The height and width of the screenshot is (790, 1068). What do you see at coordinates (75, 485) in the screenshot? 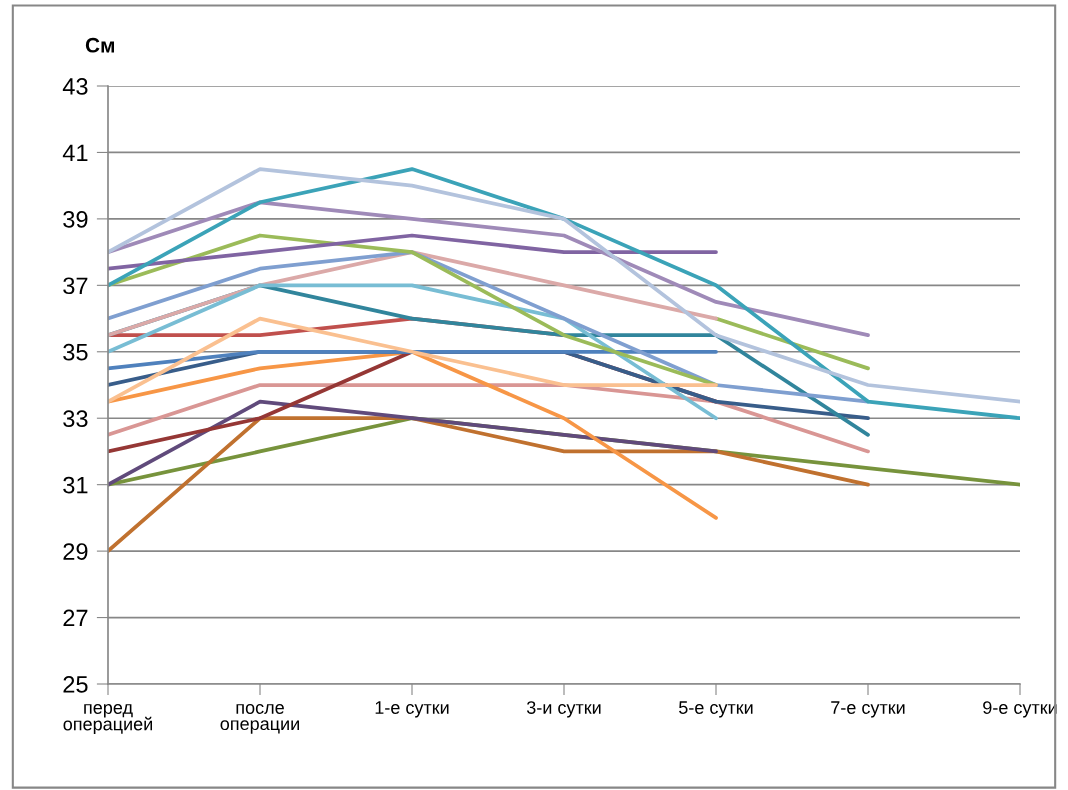
I see `y-tick-label: 31` at bounding box center [75, 485].